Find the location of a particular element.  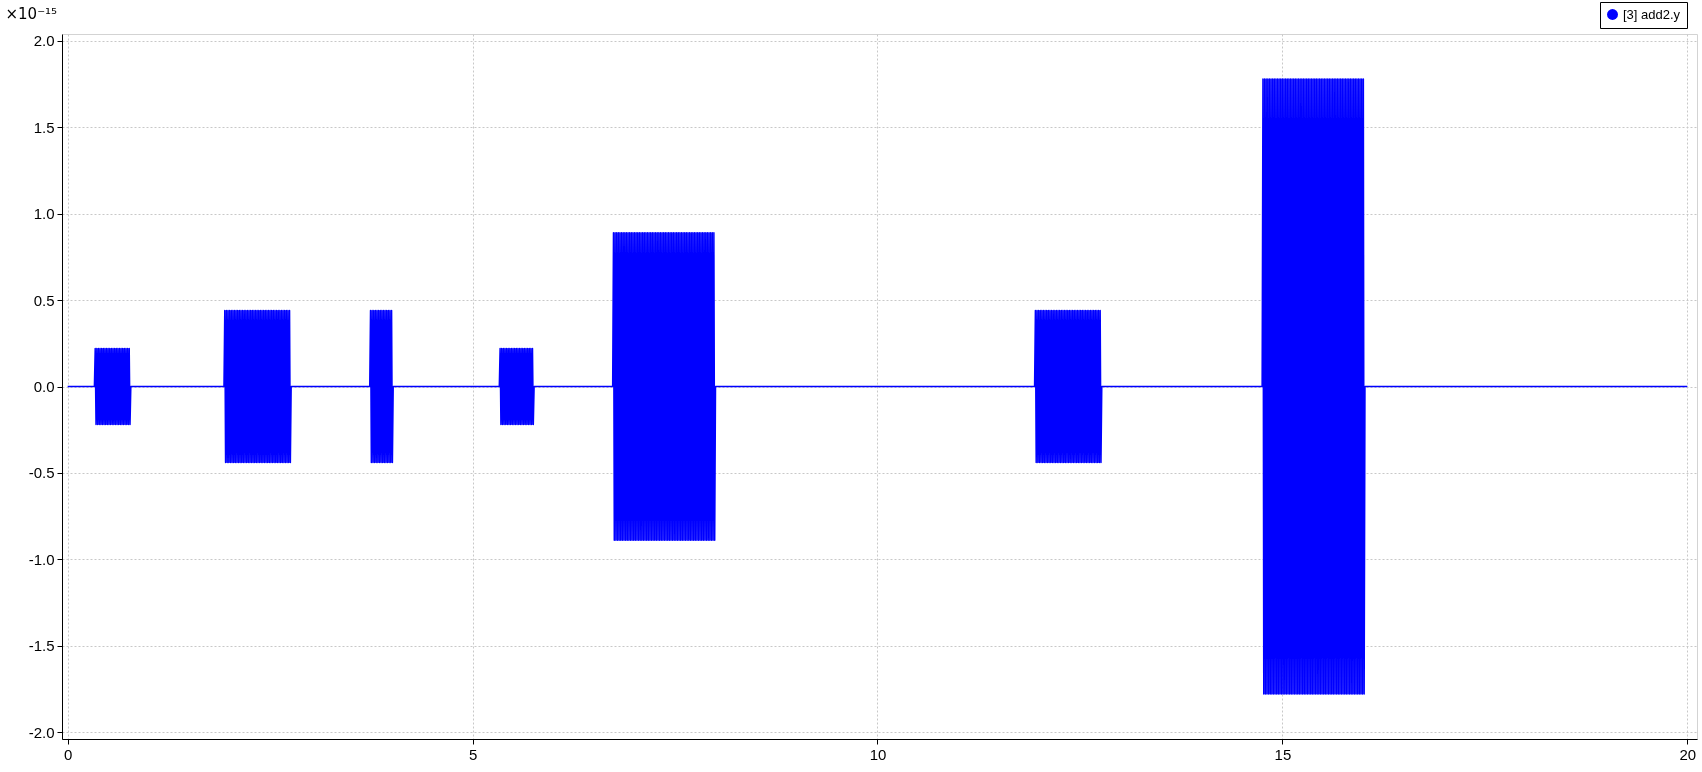

y-tick-label: 1.5 is located at coordinates (44, 127).